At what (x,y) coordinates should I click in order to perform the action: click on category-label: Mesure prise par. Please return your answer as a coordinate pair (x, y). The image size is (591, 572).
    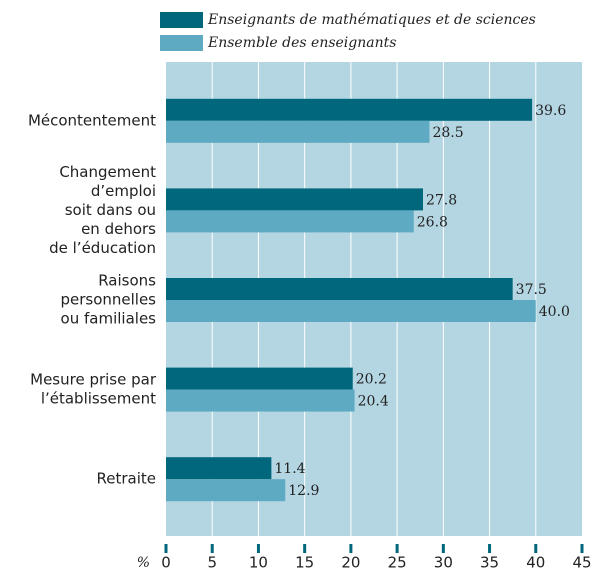
    Looking at the image, I should click on (93, 380).